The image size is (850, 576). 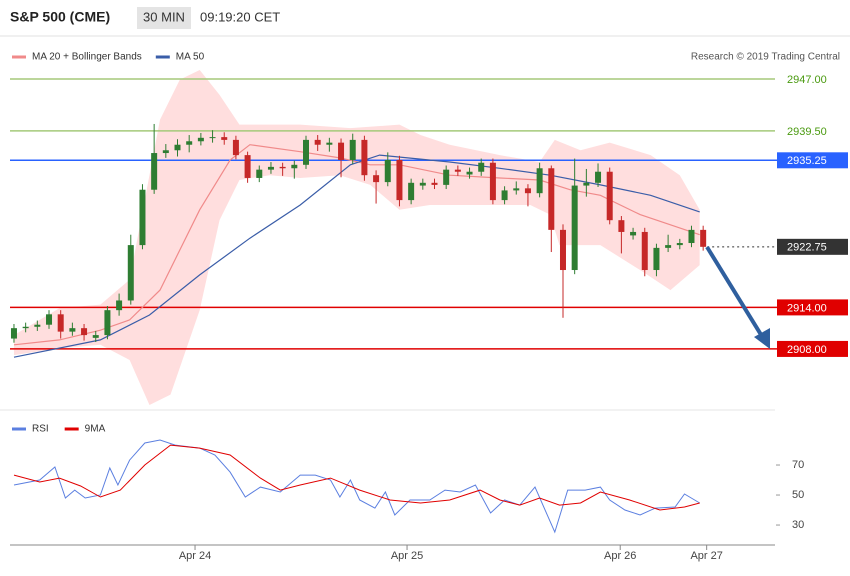 What do you see at coordinates (765, 57) in the screenshot?
I see `credit: Research © 2019 Trading Central` at bounding box center [765, 57].